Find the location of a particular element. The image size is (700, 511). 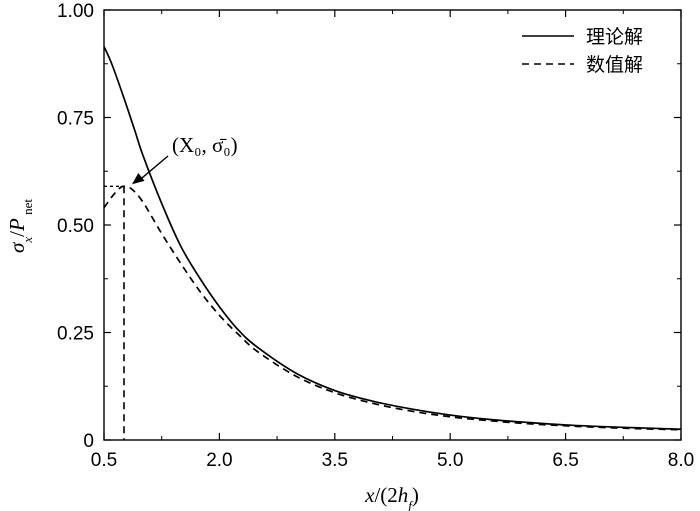

x-tick-label: 0.5 is located at coordinates (104, 460).